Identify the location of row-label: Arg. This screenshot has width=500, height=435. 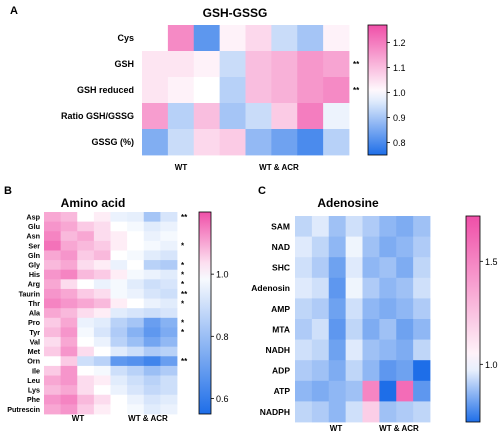
(34, 284).